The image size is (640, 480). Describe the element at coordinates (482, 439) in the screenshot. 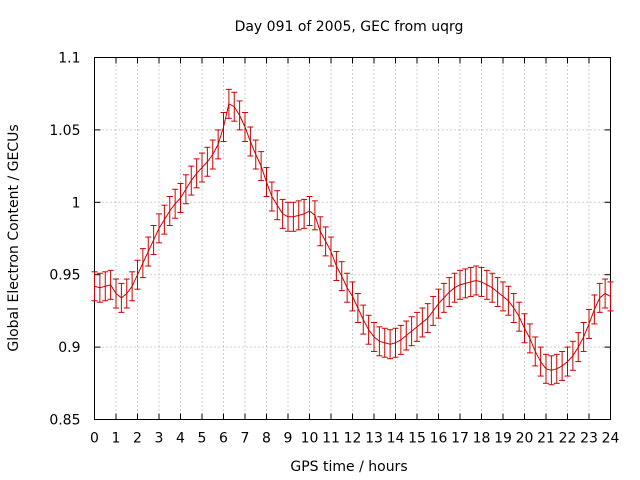

I see `x-tick-label: 18` at that location.